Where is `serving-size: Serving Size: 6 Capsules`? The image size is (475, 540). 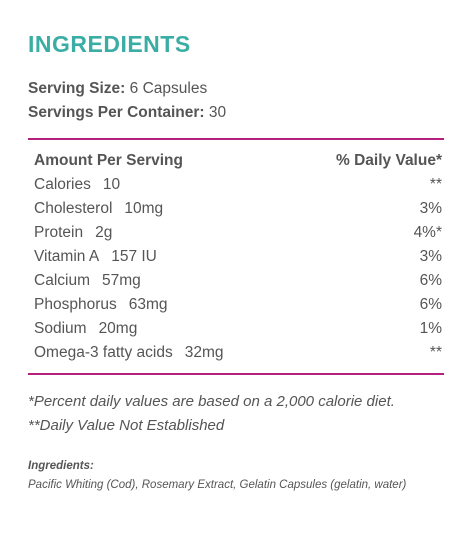 serving-size: Serving Size: 6 Capsules is located at coordinates (251, 89).